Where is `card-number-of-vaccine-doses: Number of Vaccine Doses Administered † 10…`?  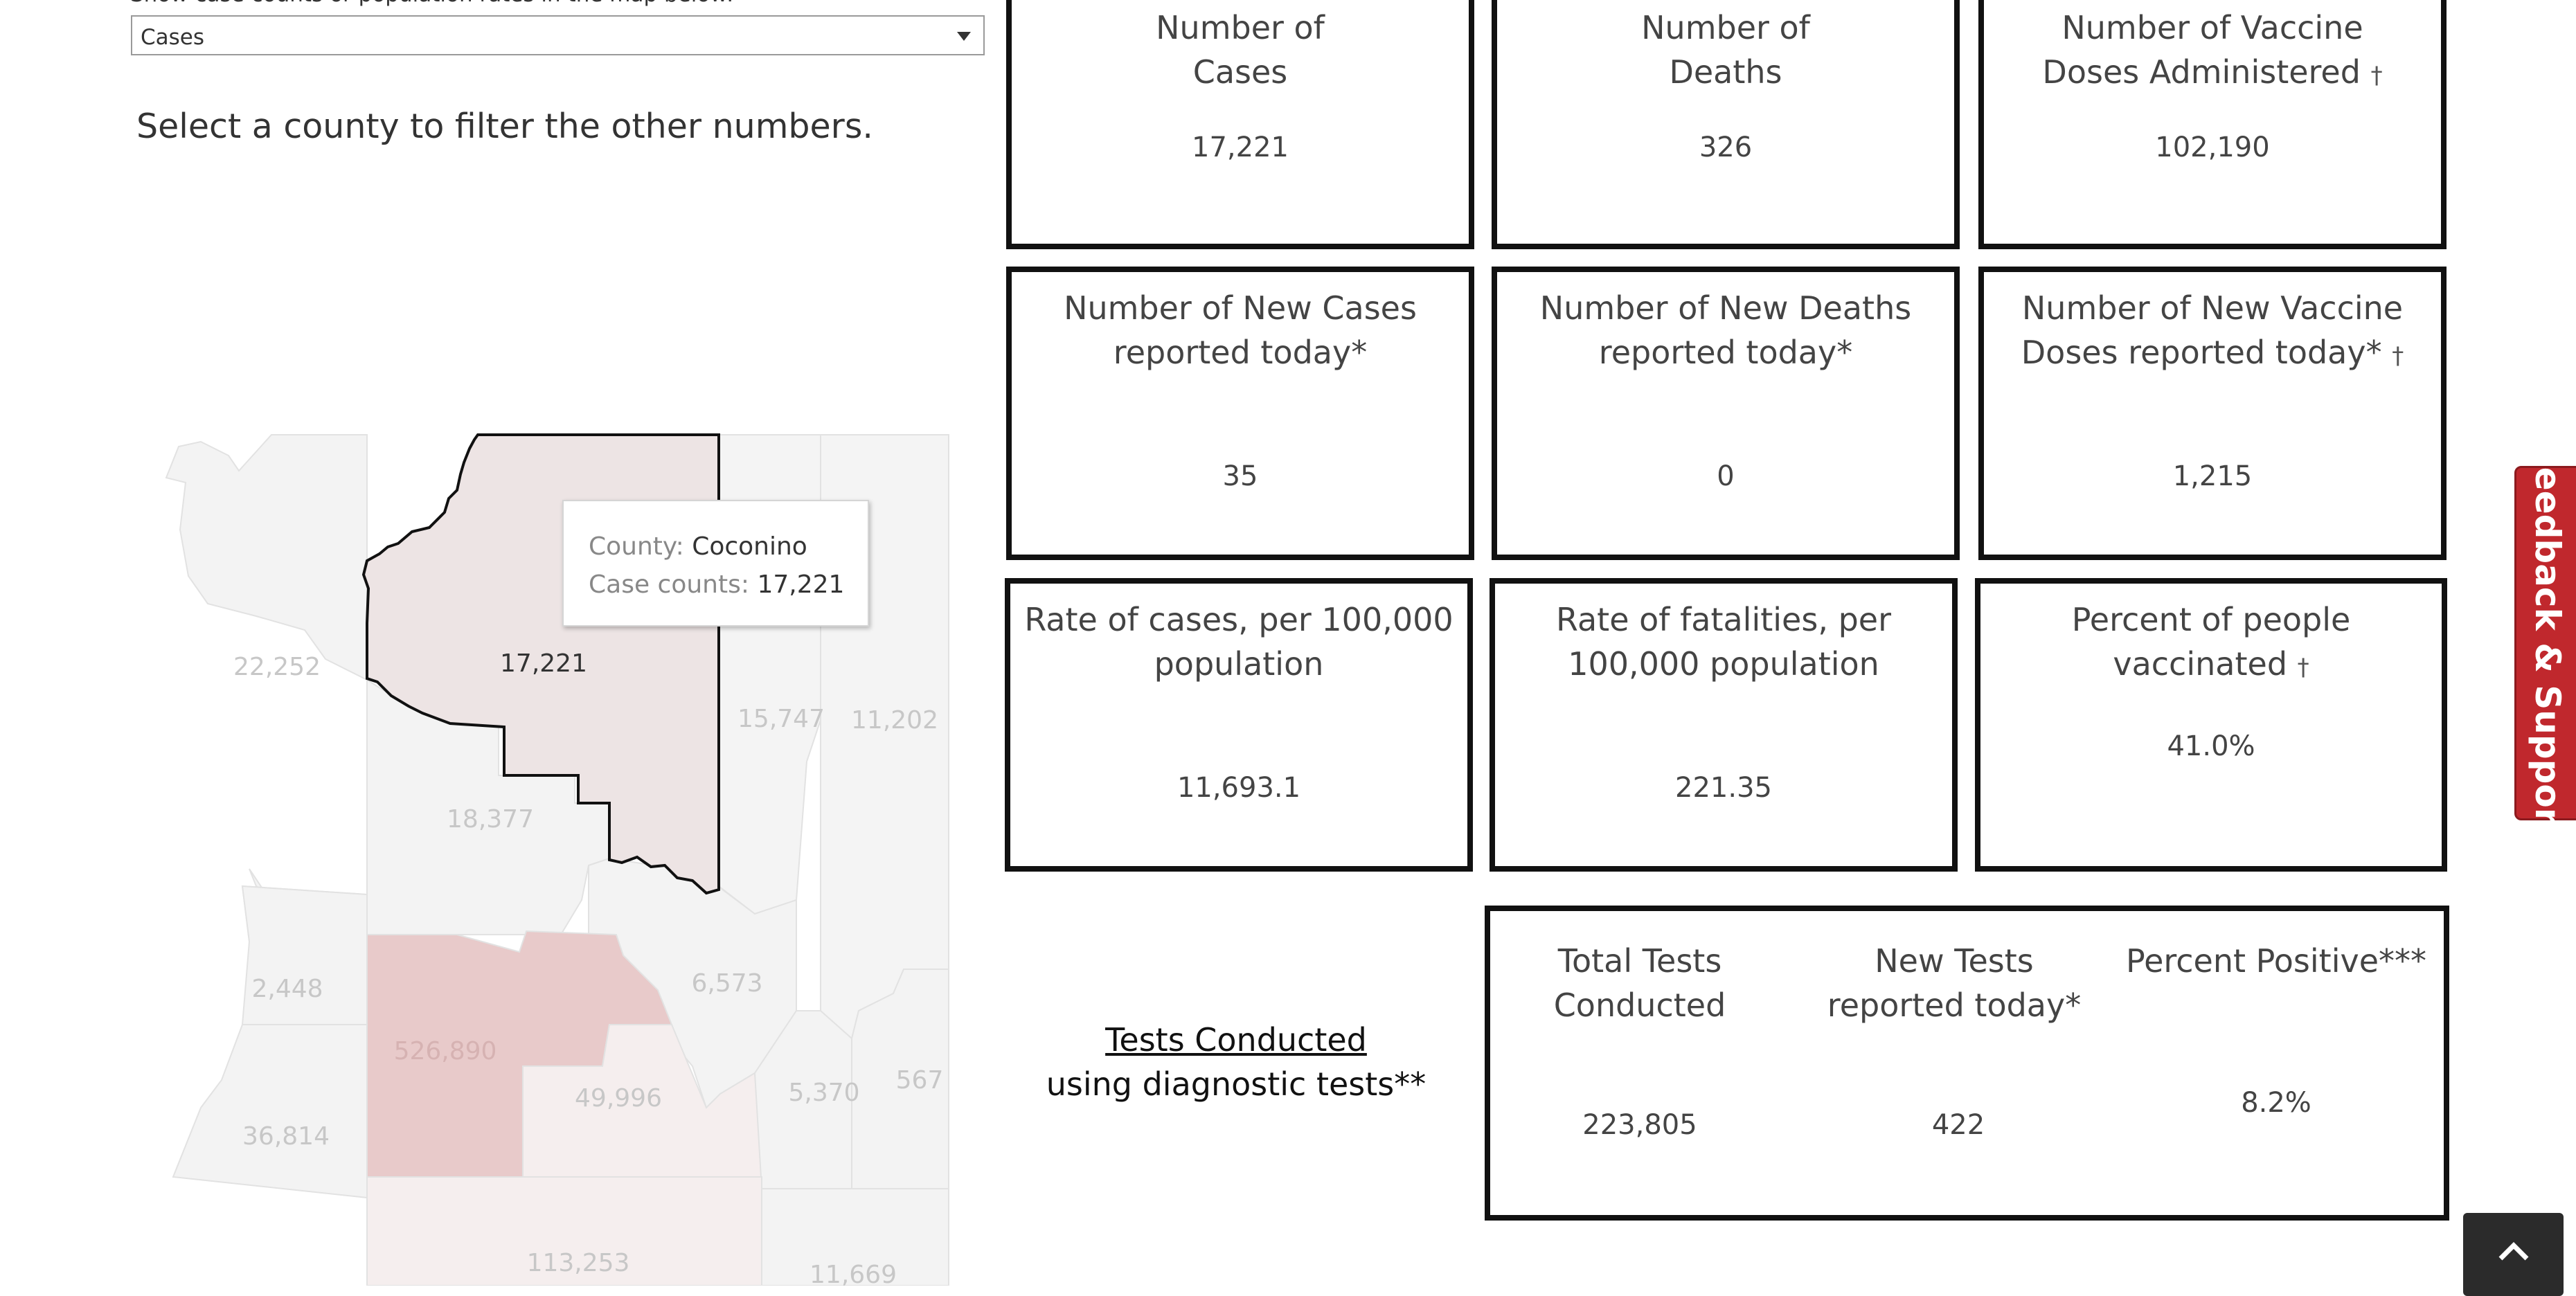
card-number-of-vaccine-doses: Number of Vaccine Doses Administered † 10… is located at coordinates (2212, 124).